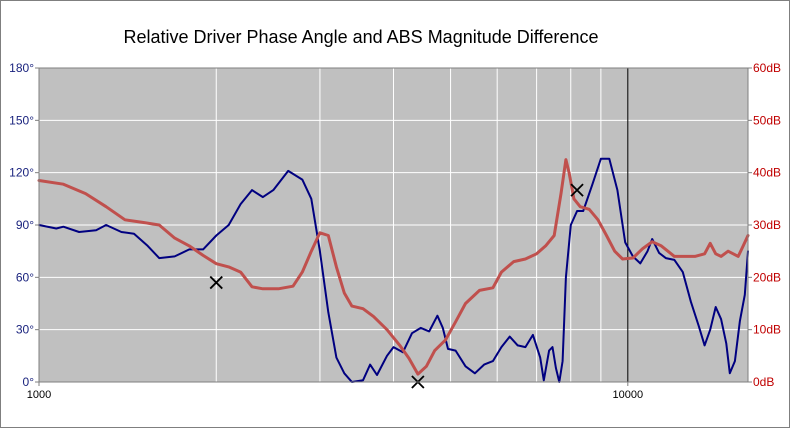 The width and height of the screenshot is (790, 428). Describe the element at coordinates (21, 68) in the screenshot. I see `left-tick-label: 180°` at that location.